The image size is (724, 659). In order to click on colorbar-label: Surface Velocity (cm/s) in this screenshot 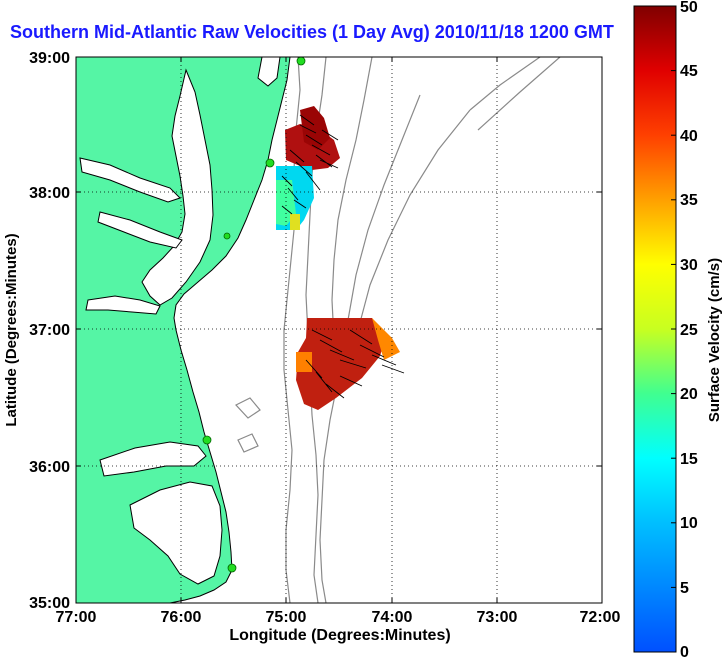, I will do `click(714, 340)`.